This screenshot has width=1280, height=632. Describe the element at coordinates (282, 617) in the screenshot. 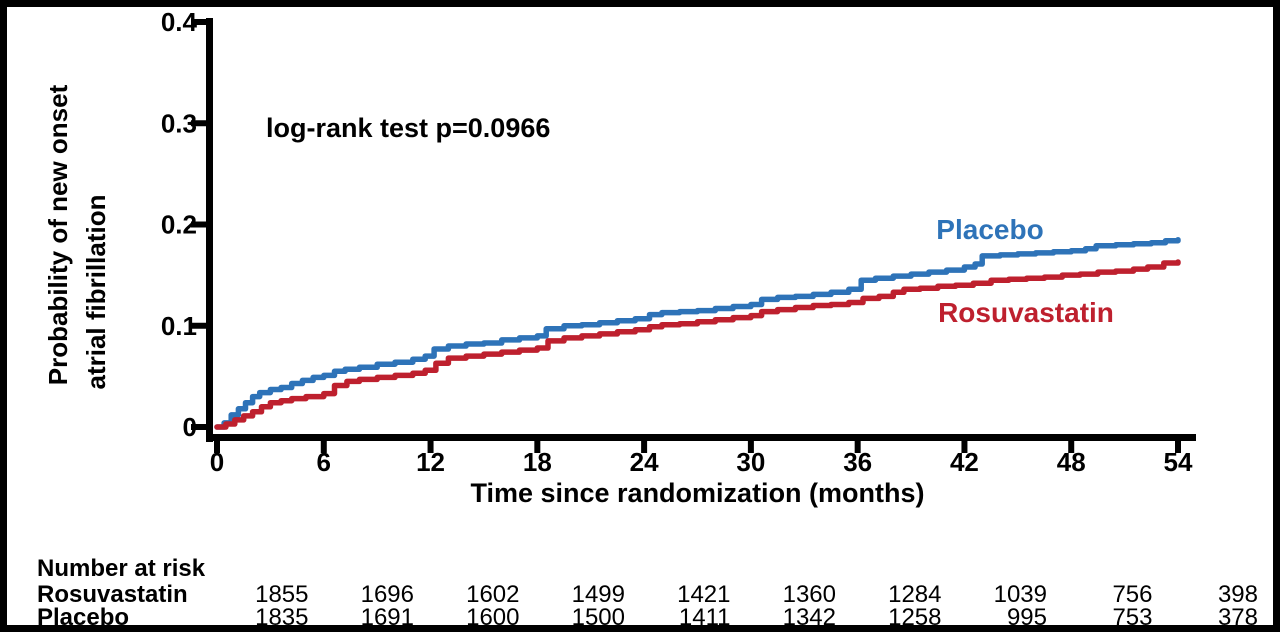

I see `risk-value: 1835` at that location.